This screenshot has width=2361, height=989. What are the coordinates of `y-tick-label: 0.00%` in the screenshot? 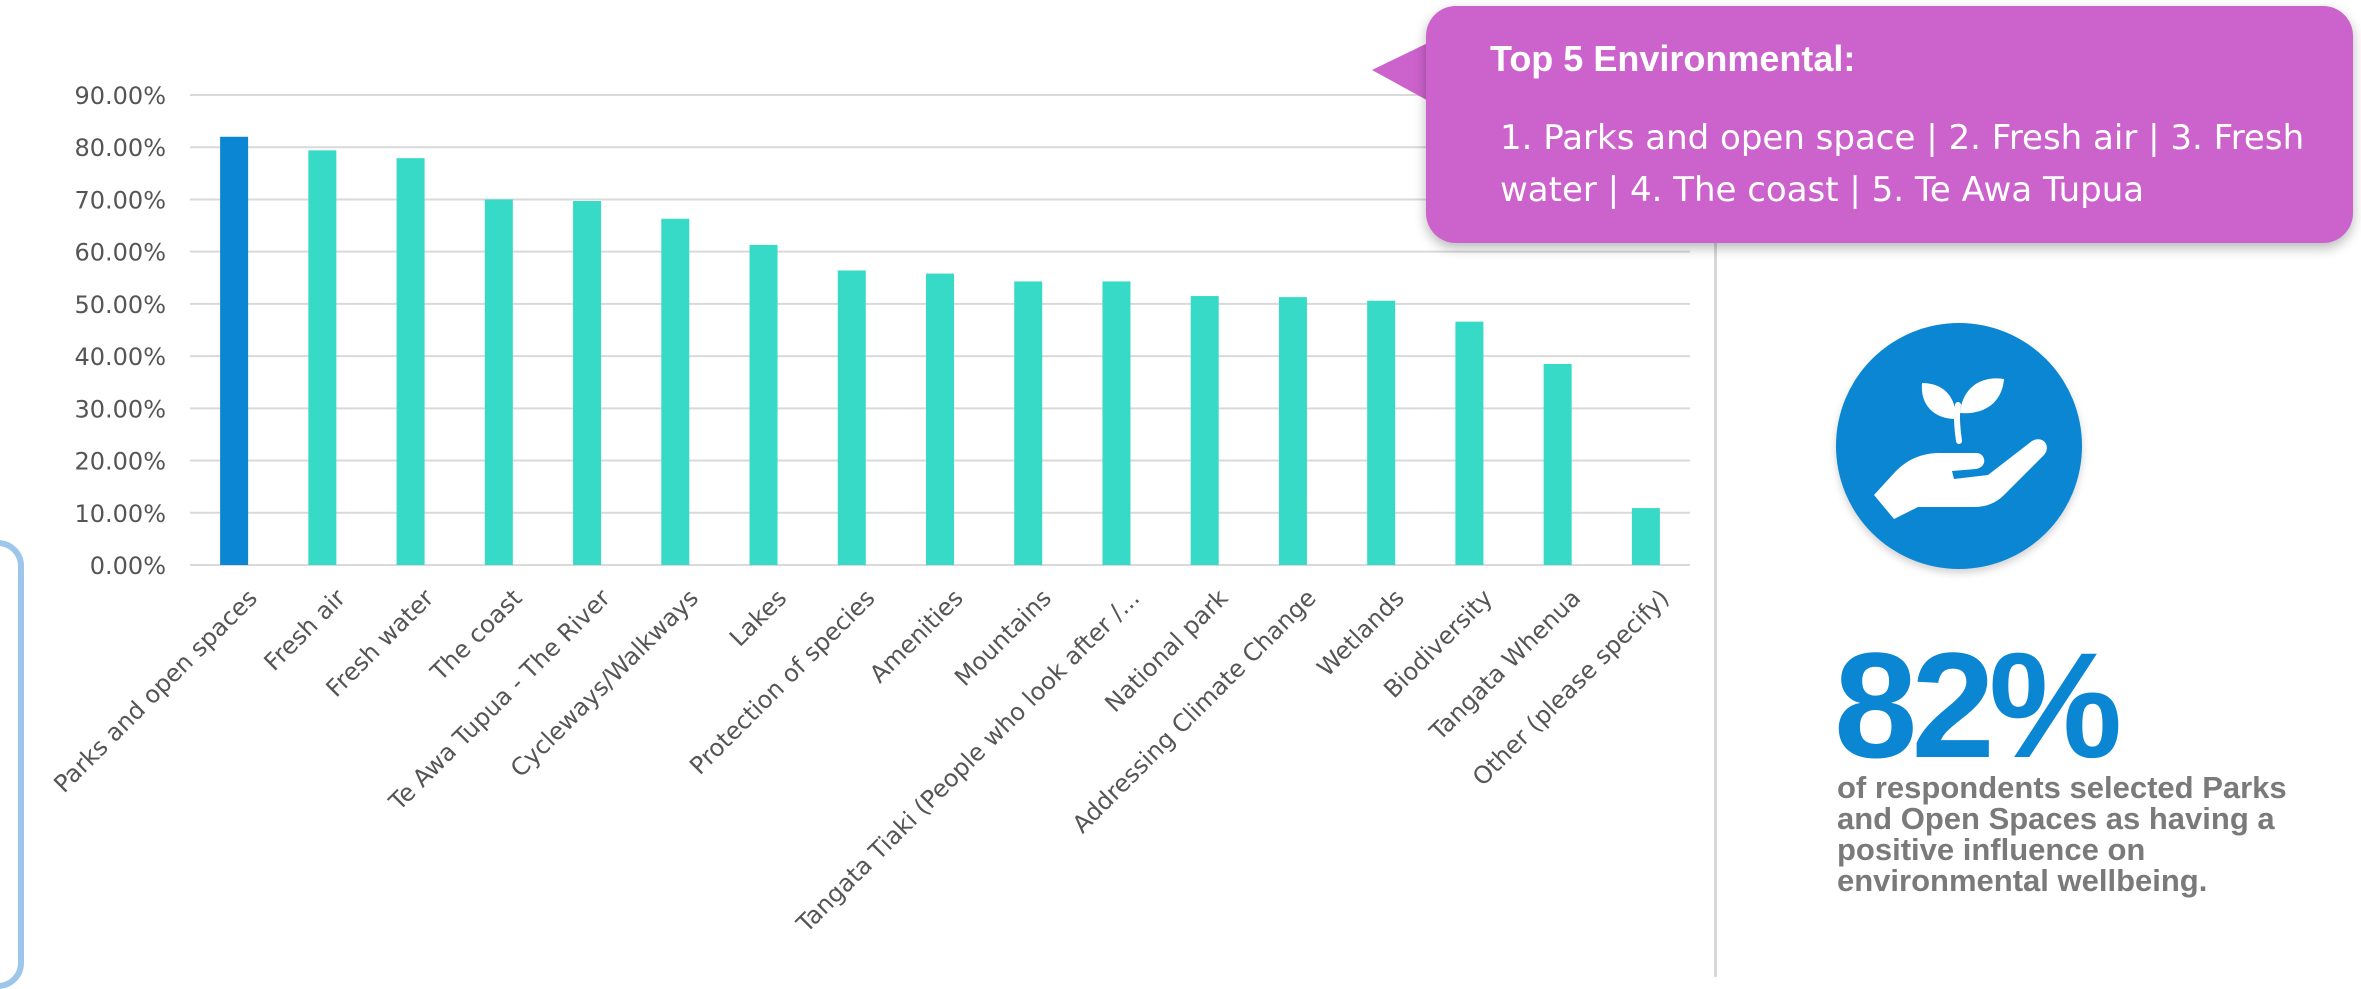 It's located at (128, 566).